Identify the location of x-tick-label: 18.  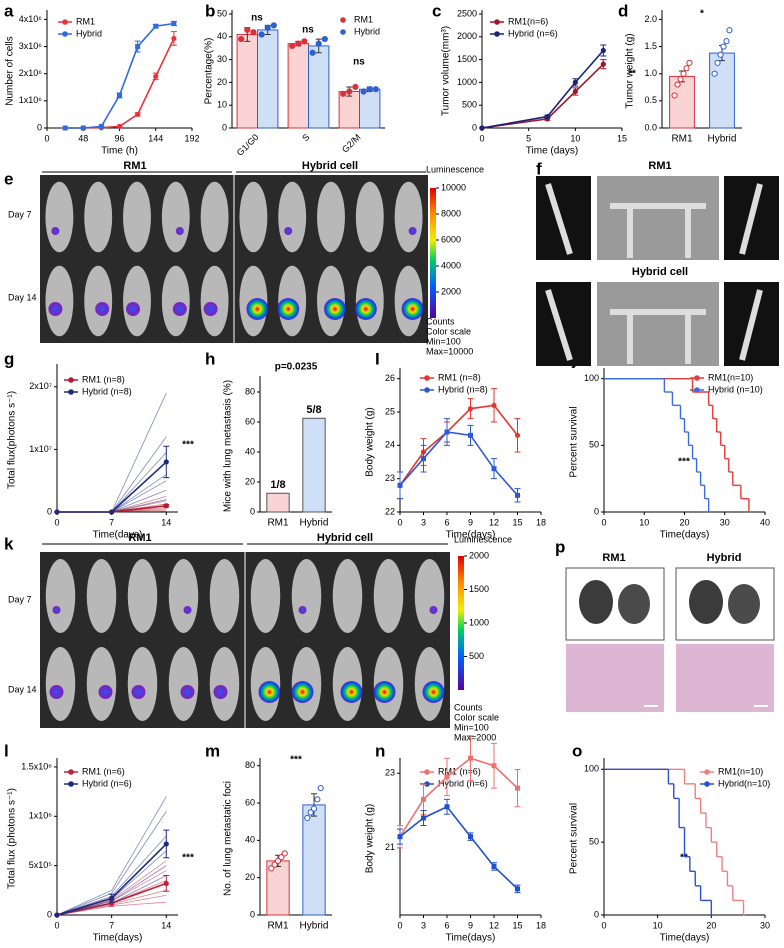
(541, 522).